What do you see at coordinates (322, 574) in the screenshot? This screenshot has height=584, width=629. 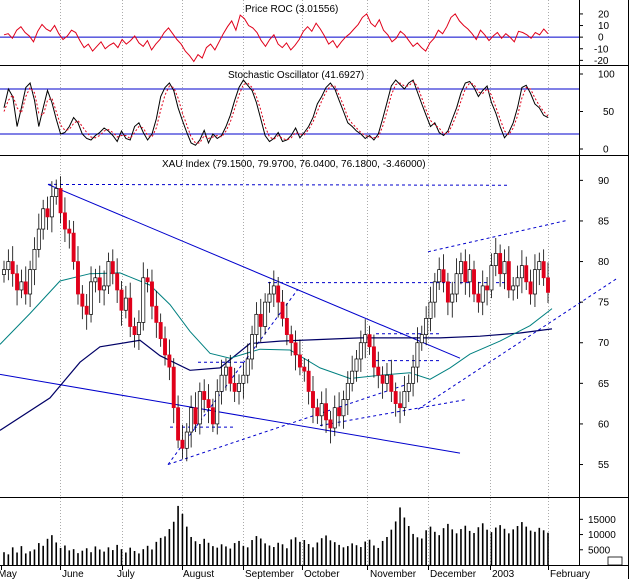 I see `x-tick-label: October` at bounding box center [322, 574].